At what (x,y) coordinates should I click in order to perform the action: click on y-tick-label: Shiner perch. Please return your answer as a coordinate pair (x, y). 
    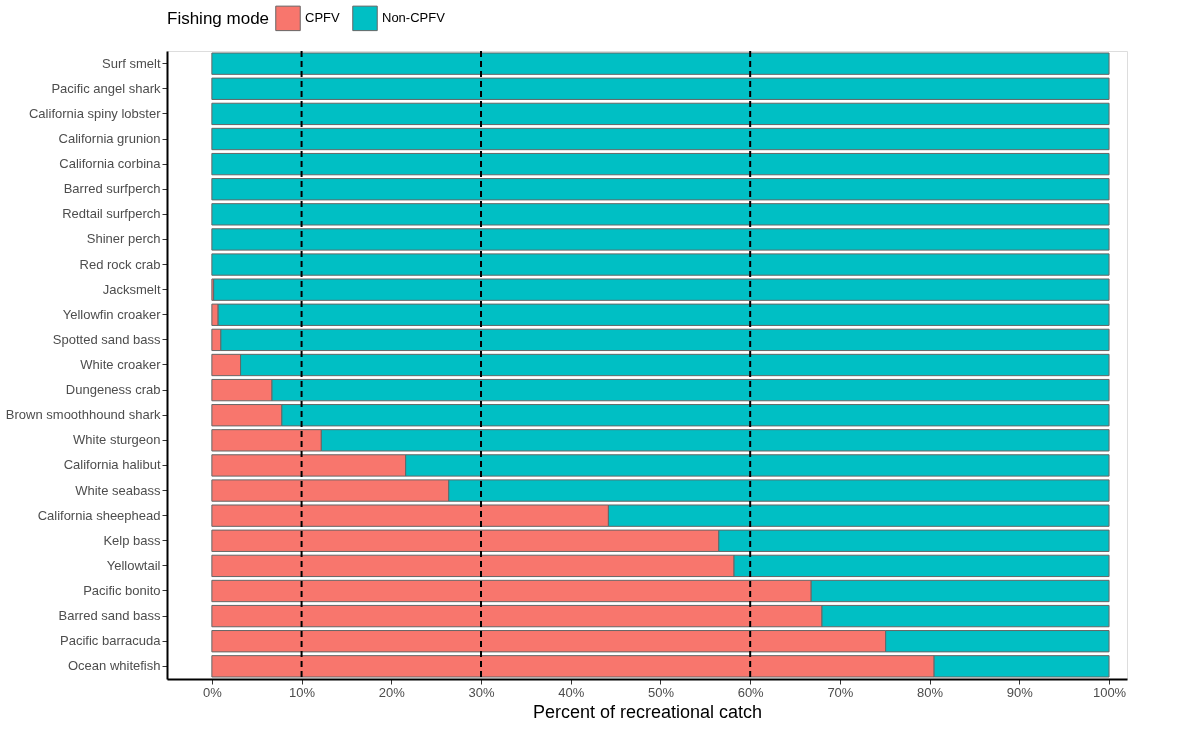
    Looking at the image, I should click on (123, 239).